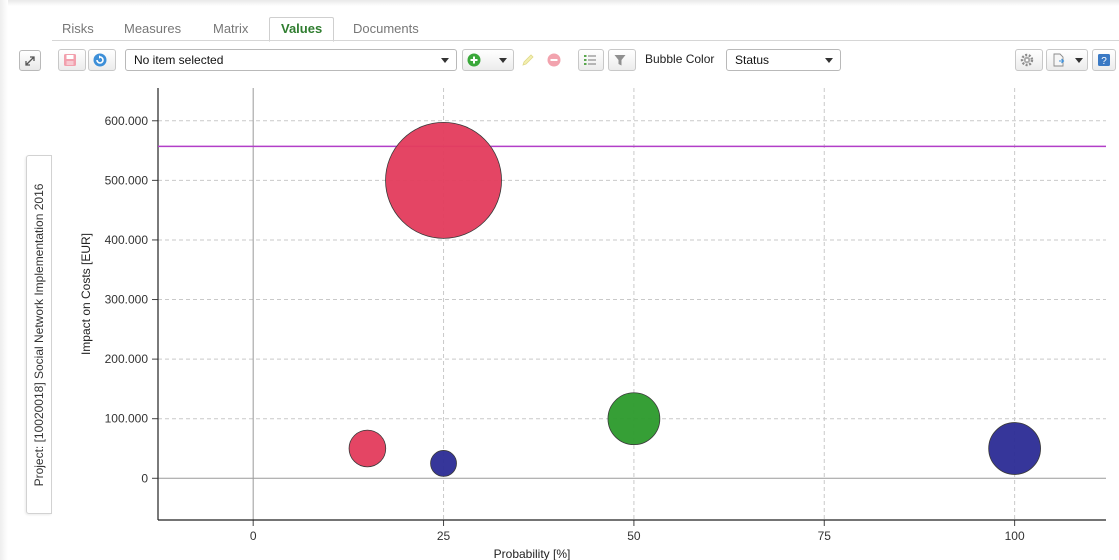  I want to click on pencil-icon, so click(528, 60).